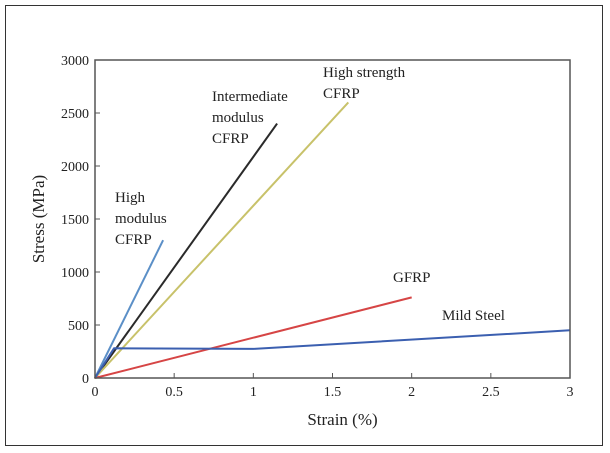  I want to click on x-tick-label: 3, so click(570, 392).